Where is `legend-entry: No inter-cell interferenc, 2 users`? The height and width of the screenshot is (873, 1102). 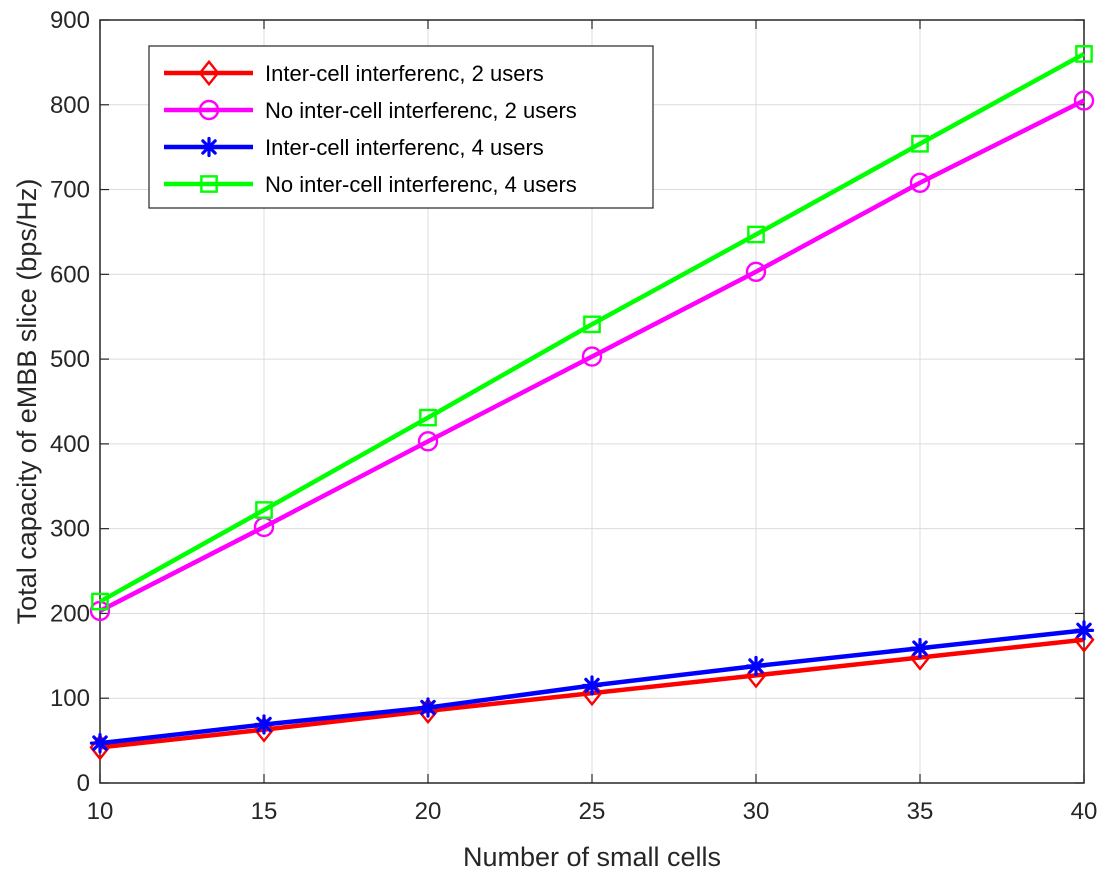
legend-entry: No inter-cell interferenc, 2 users is located at coordinates (370, 110).